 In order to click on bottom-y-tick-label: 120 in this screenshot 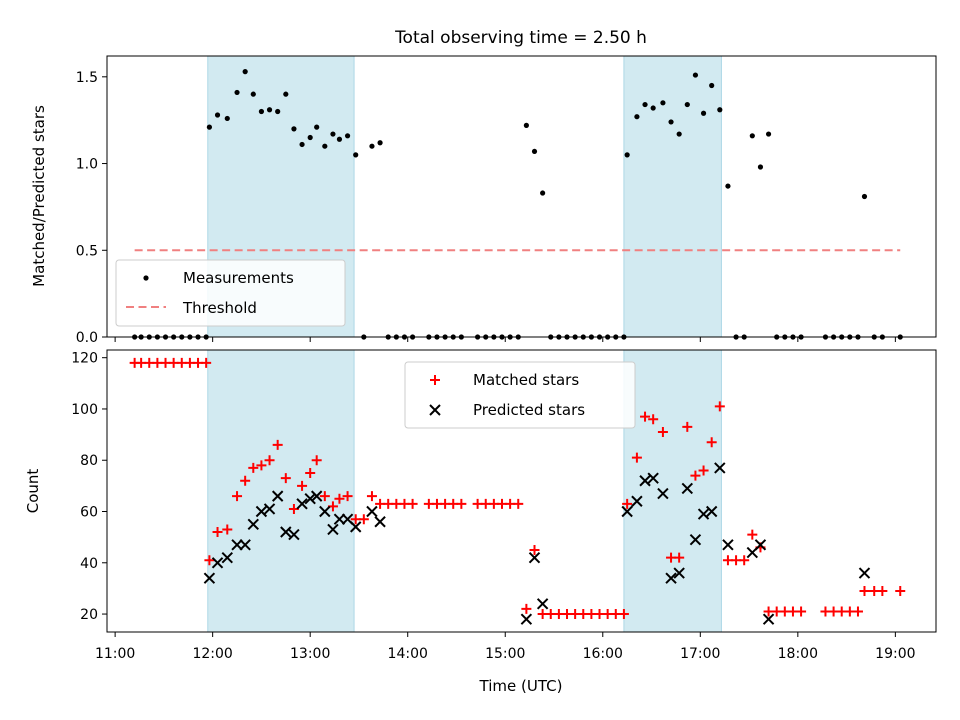, I will do `click(84, 359)`.